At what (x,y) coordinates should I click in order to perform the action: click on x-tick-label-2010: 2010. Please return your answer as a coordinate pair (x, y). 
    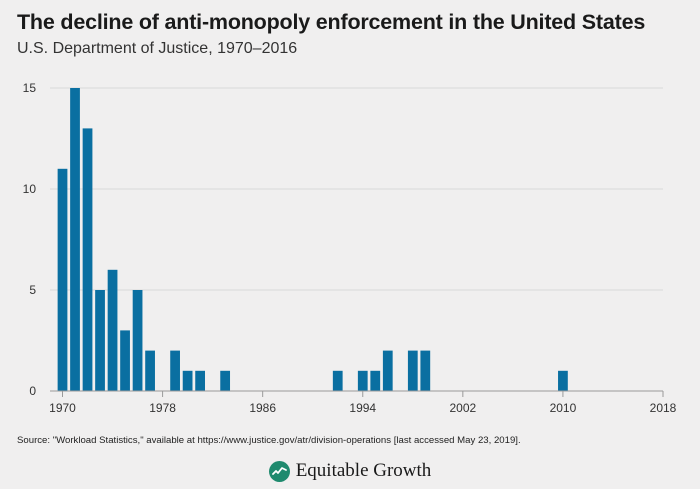
    Looking at the image, I should click on (563, 408).